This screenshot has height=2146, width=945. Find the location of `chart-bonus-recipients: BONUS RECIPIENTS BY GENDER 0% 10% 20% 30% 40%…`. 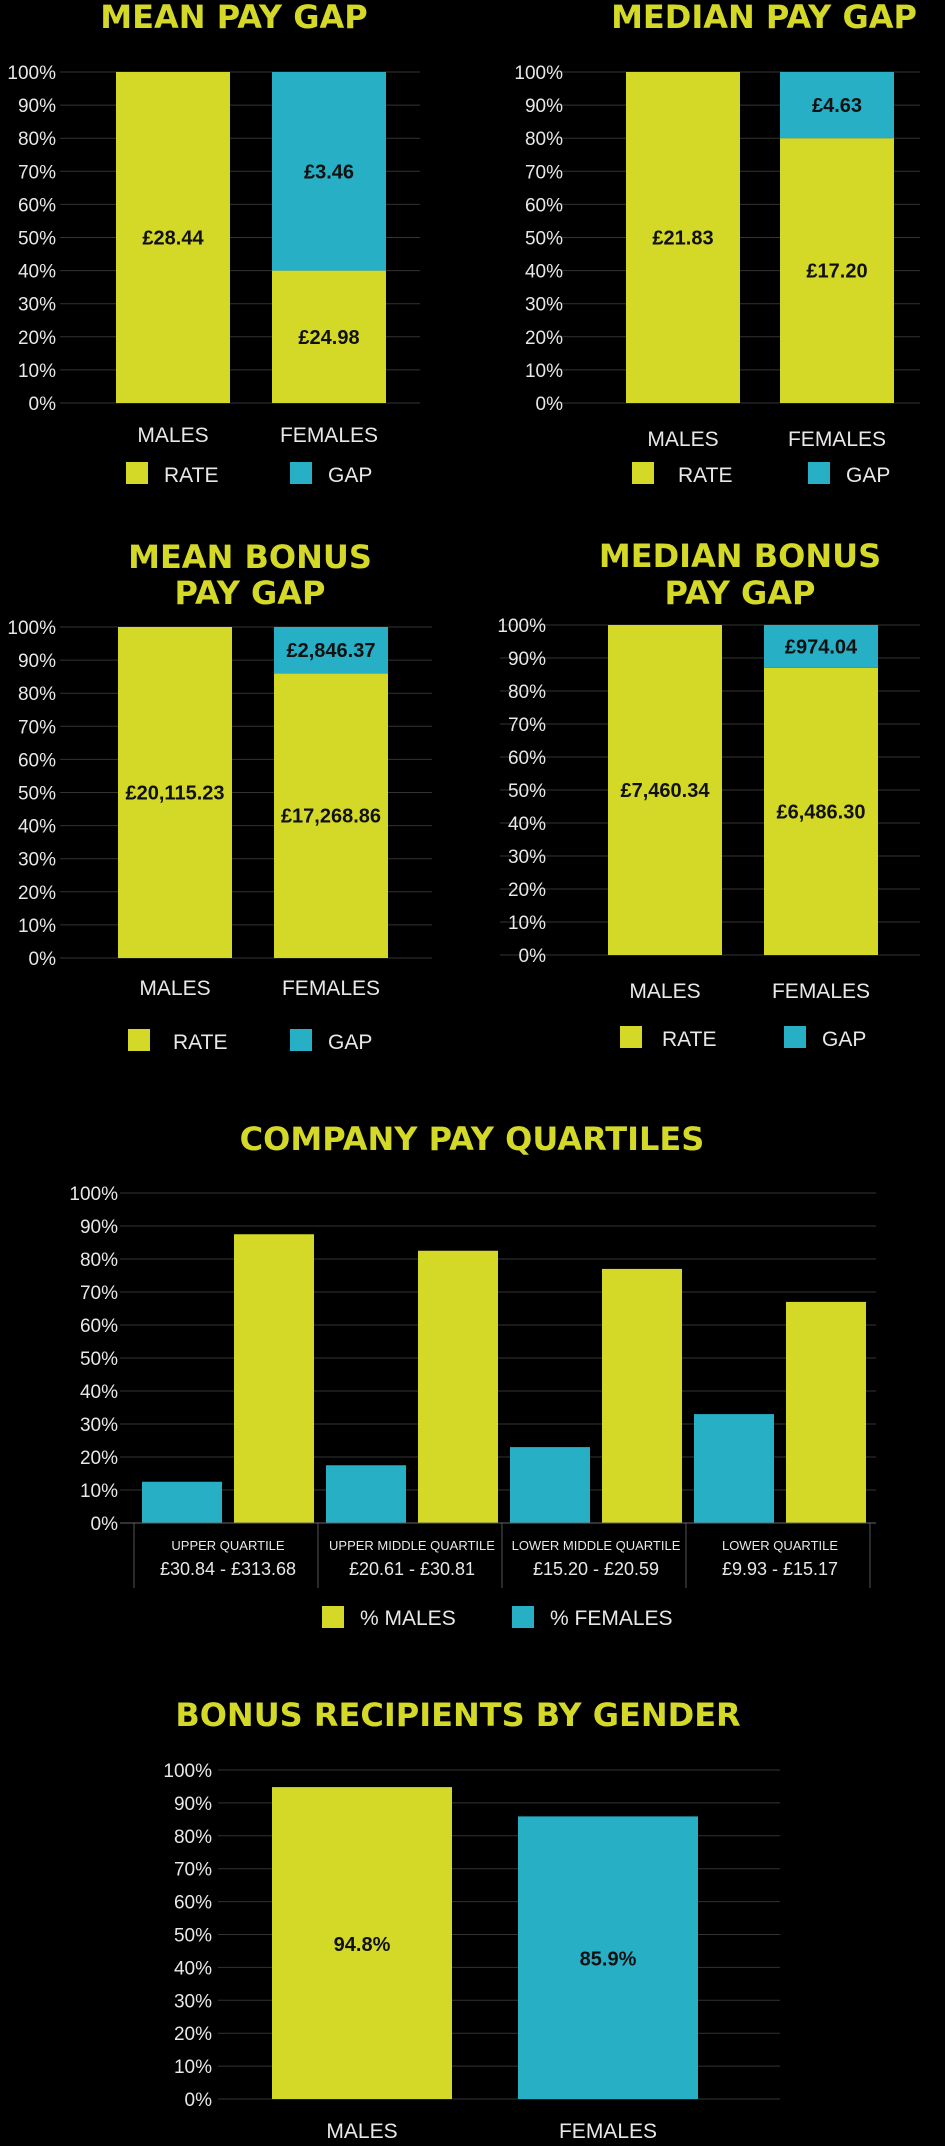

chart-bonus-recipients: BONUS RECIPIENTS BY GENDER 0% 10% 20% 30% 40%… is located at coordinates (471, 1919).